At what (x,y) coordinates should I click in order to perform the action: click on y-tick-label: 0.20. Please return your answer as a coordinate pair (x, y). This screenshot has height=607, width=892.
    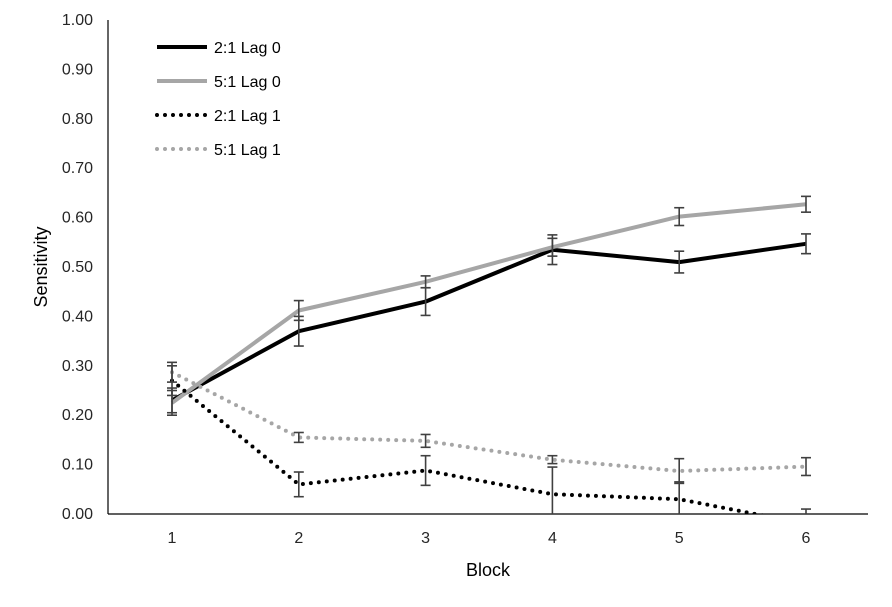
    Looking at the image, I should click on (77, 415).